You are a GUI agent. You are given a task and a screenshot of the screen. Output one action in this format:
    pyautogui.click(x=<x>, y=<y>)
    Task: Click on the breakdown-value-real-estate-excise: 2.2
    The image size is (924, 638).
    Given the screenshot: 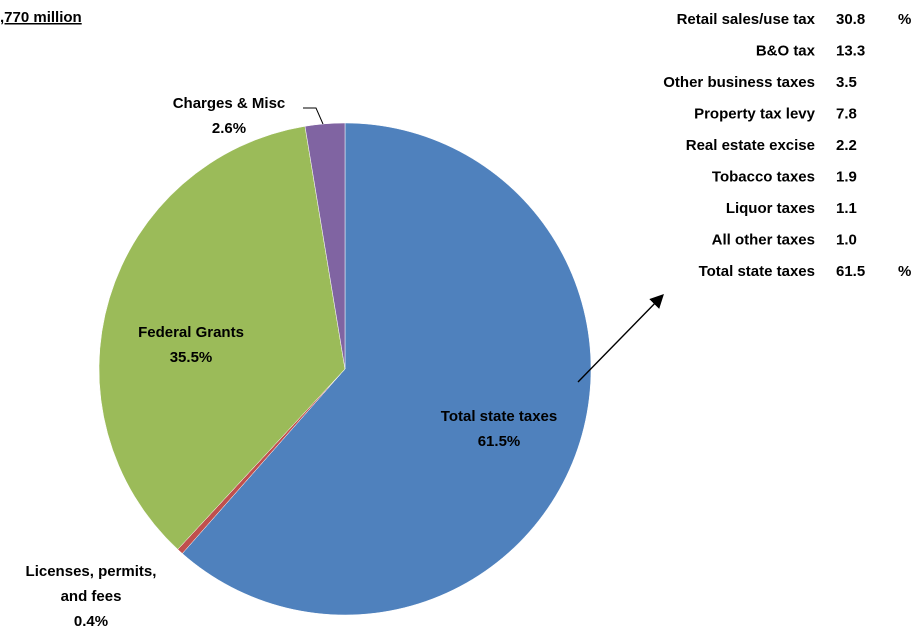 What is the action you would take?
    pyautogui.click(x=846, y=145)
    